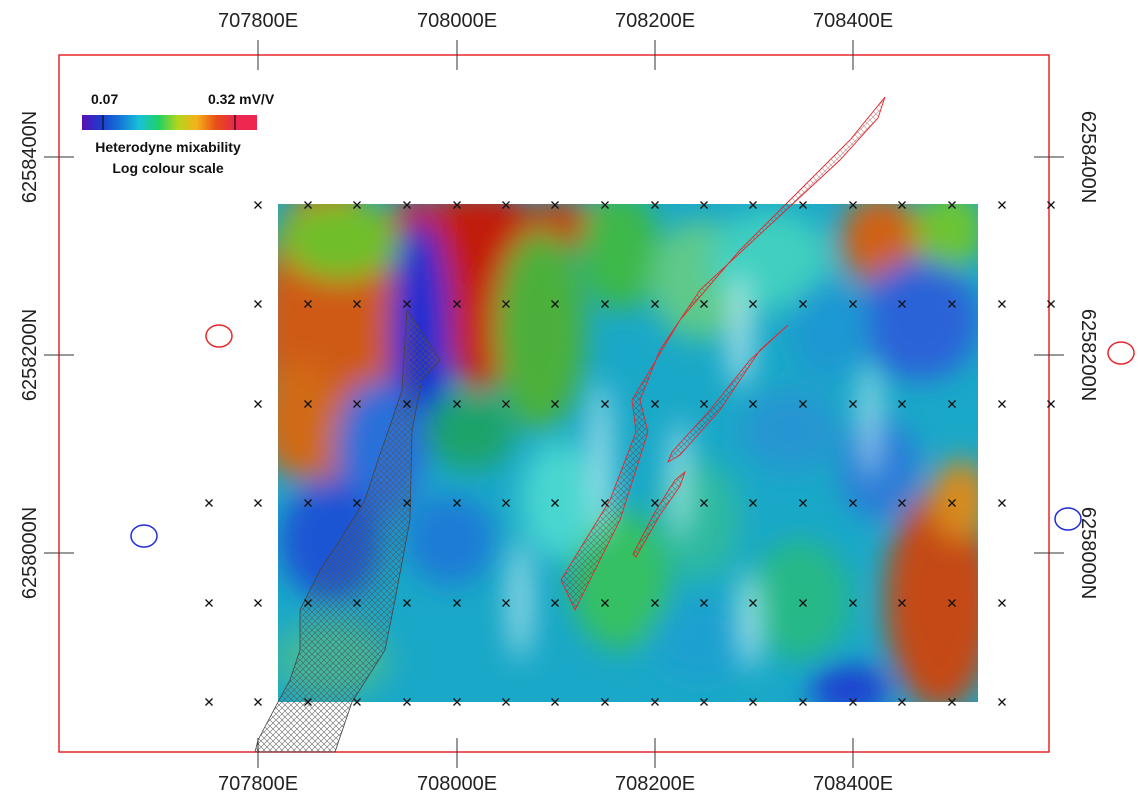  What do you see at coordinates (728, 394) in the screenshot?
I see `hatched-dyke-east` at bounding box center [728, 394].